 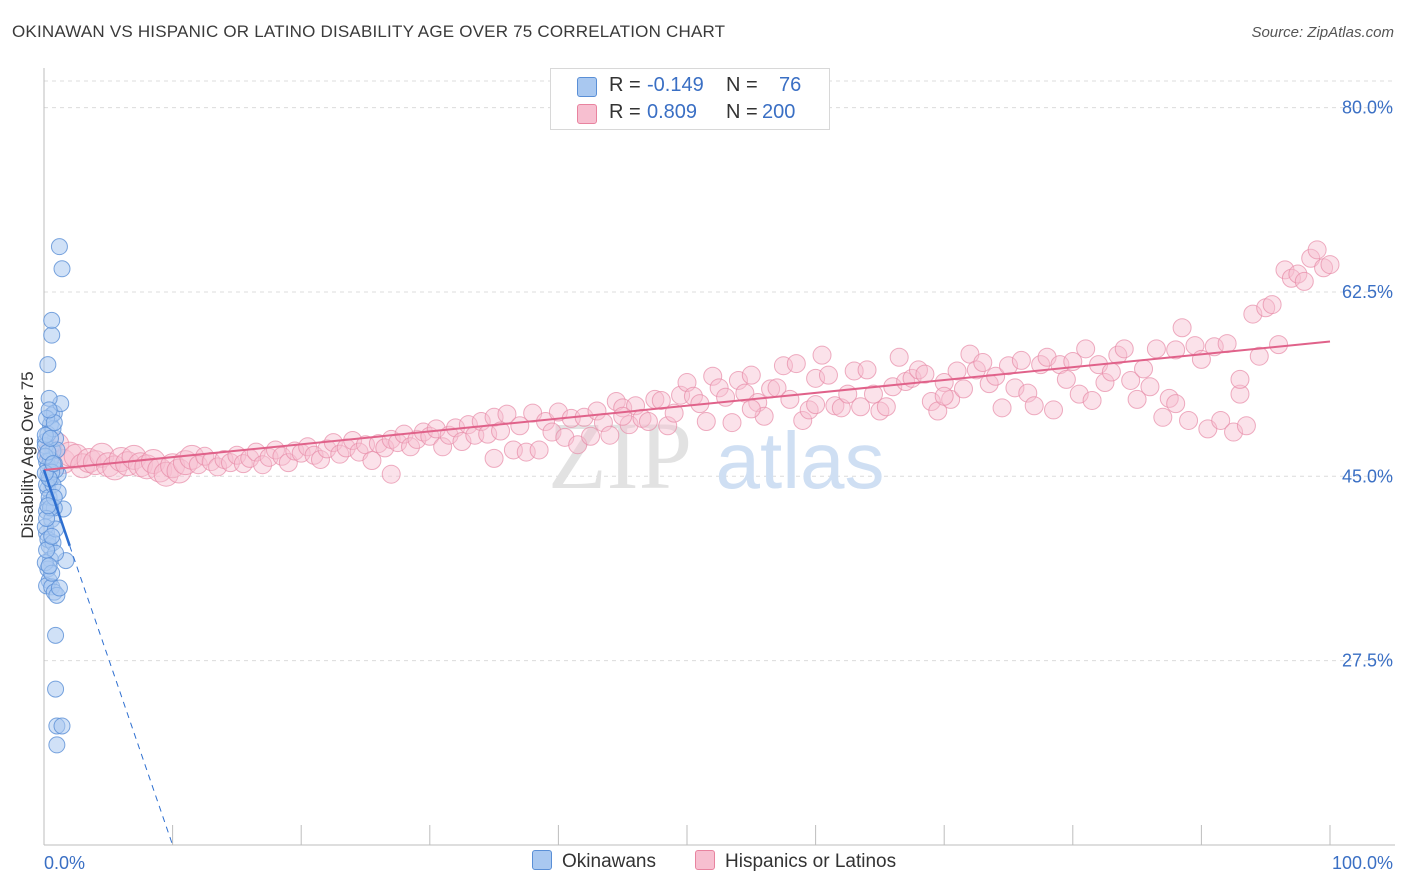 What do you see at coordinates (779, 112) in the screenshot?
I see `n-value: 200` at bounding box center [779, 112].